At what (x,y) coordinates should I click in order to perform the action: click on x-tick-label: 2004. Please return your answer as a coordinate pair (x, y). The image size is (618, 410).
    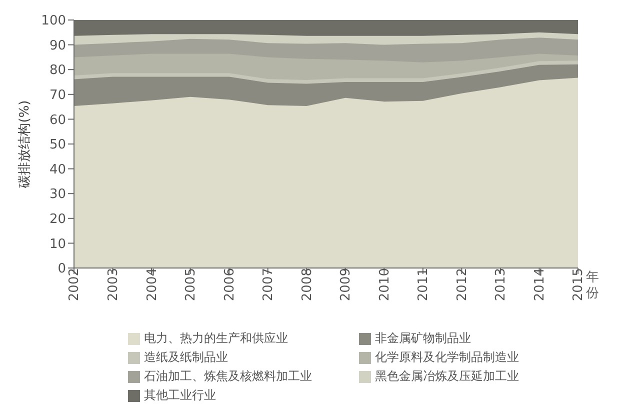
    Looking at the image, I should click on (152, 285).